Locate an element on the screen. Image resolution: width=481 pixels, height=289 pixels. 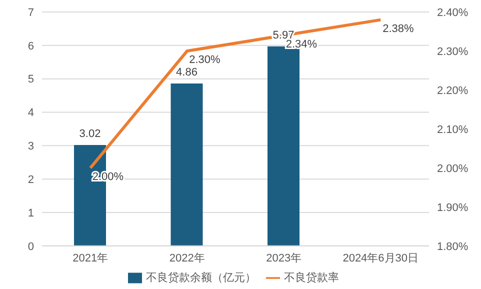
y-tick-label: 4 is located at coordinates (31, 113).